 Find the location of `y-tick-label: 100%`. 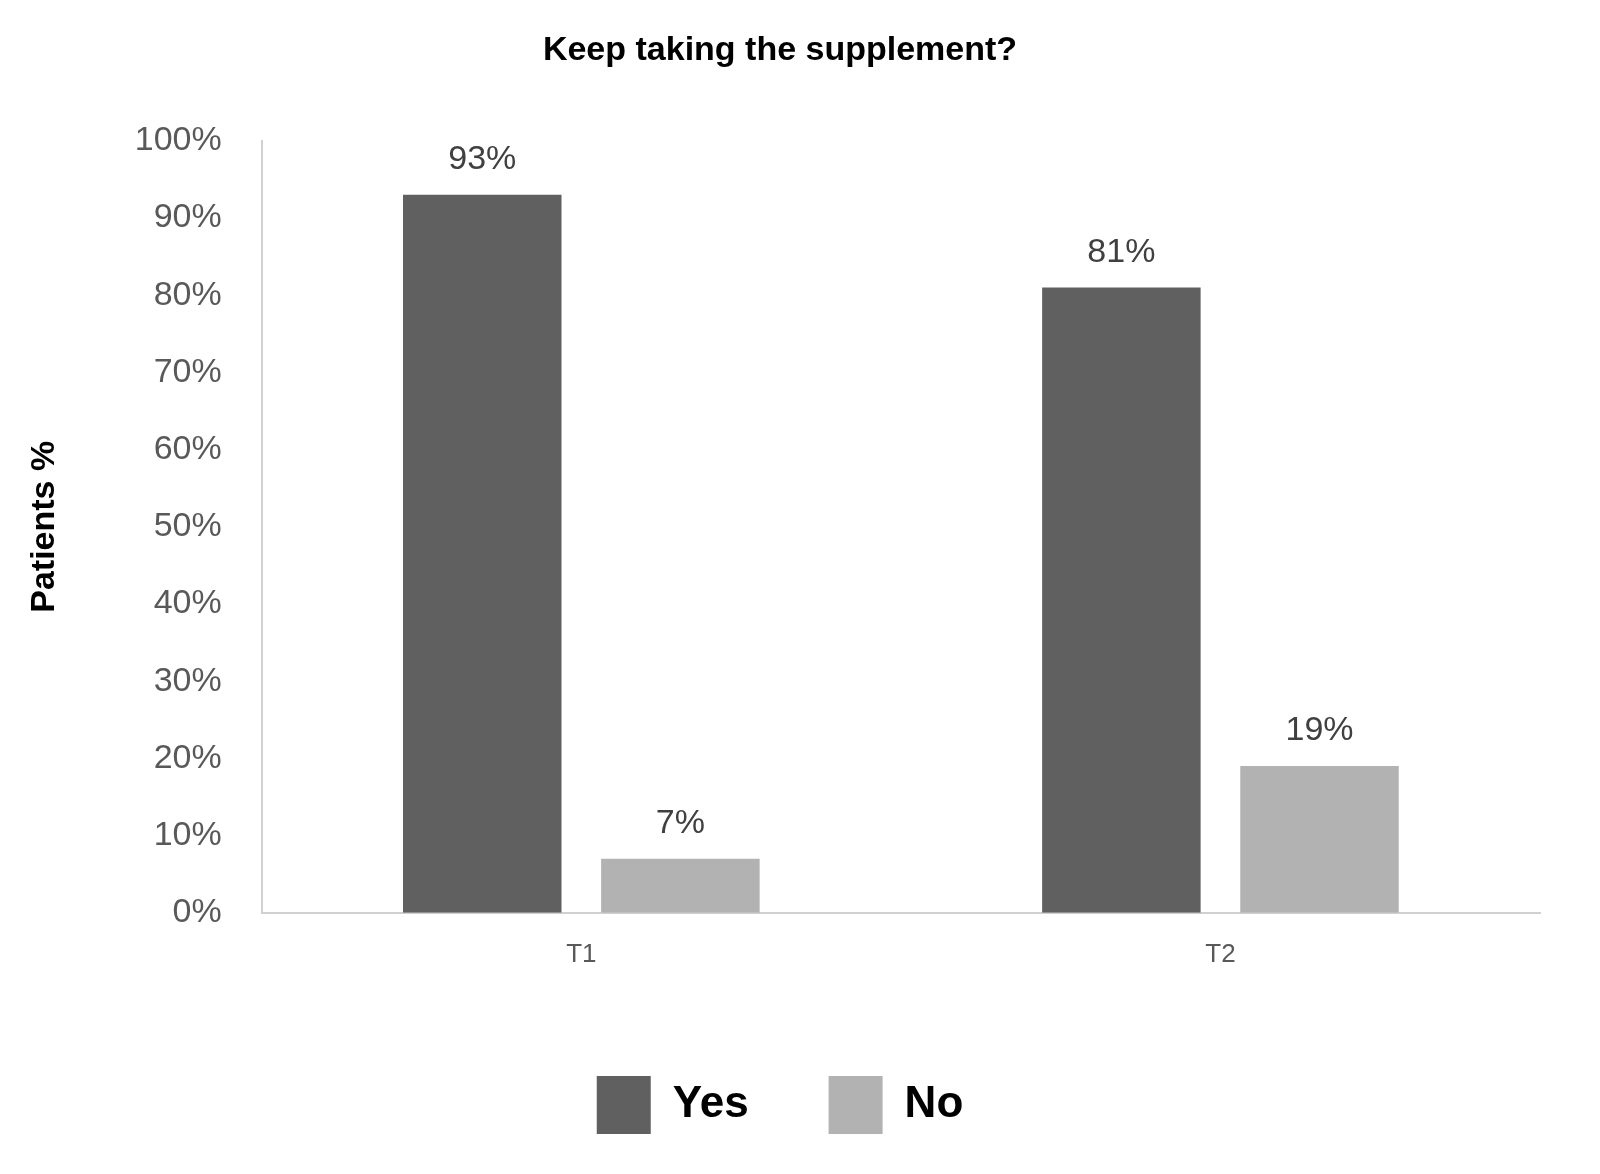

y-tick-label: 100% is located at coordinates (178, 138).